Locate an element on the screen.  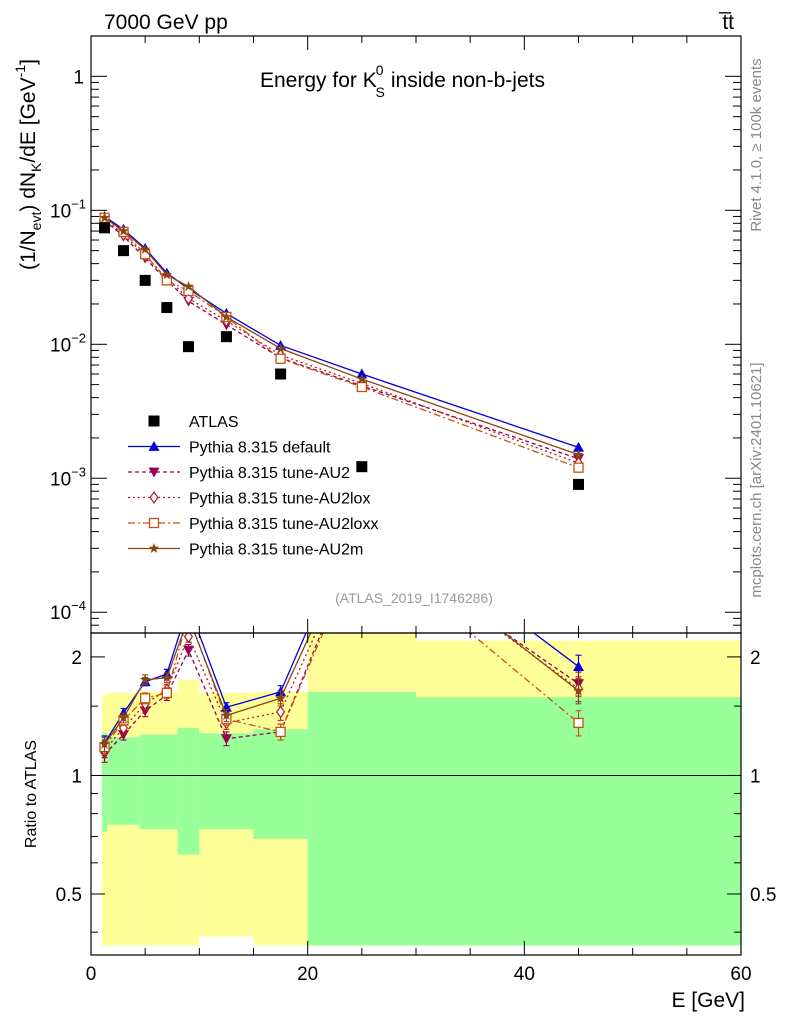
main-y-tick-label-4: 1 is located at coordinates (78, 77).